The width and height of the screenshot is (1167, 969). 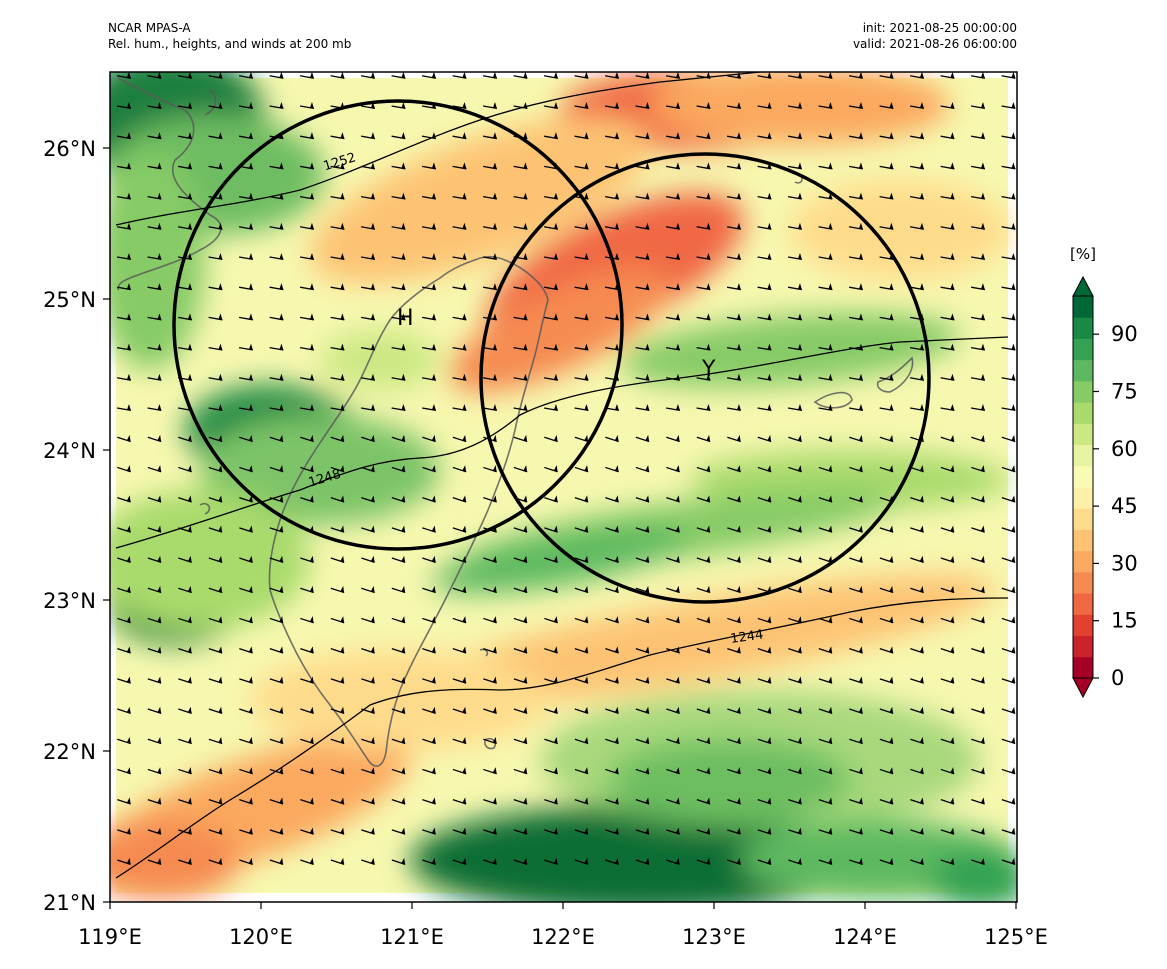 I want to click on colorbar-tick-label: 30, so click(x=1124, y=563).